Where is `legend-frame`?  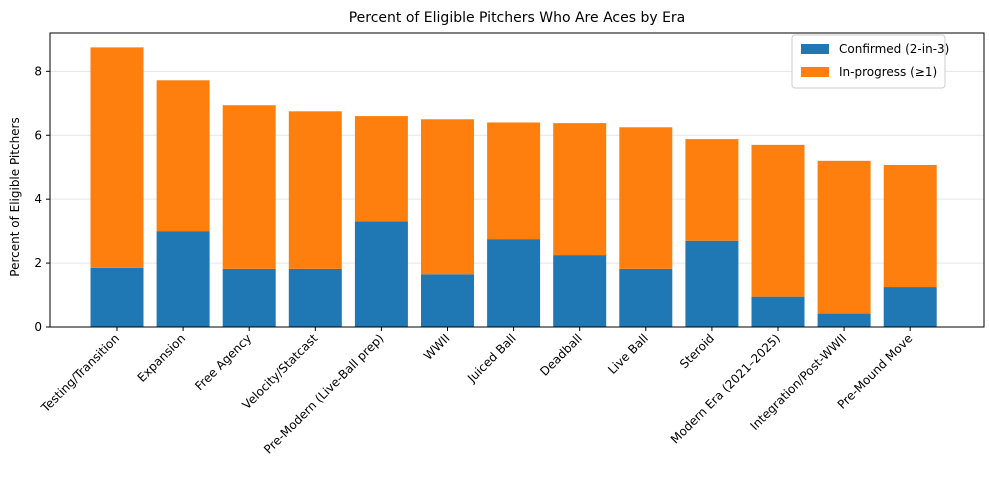
legend-frame is located at coordinates (868, 61).